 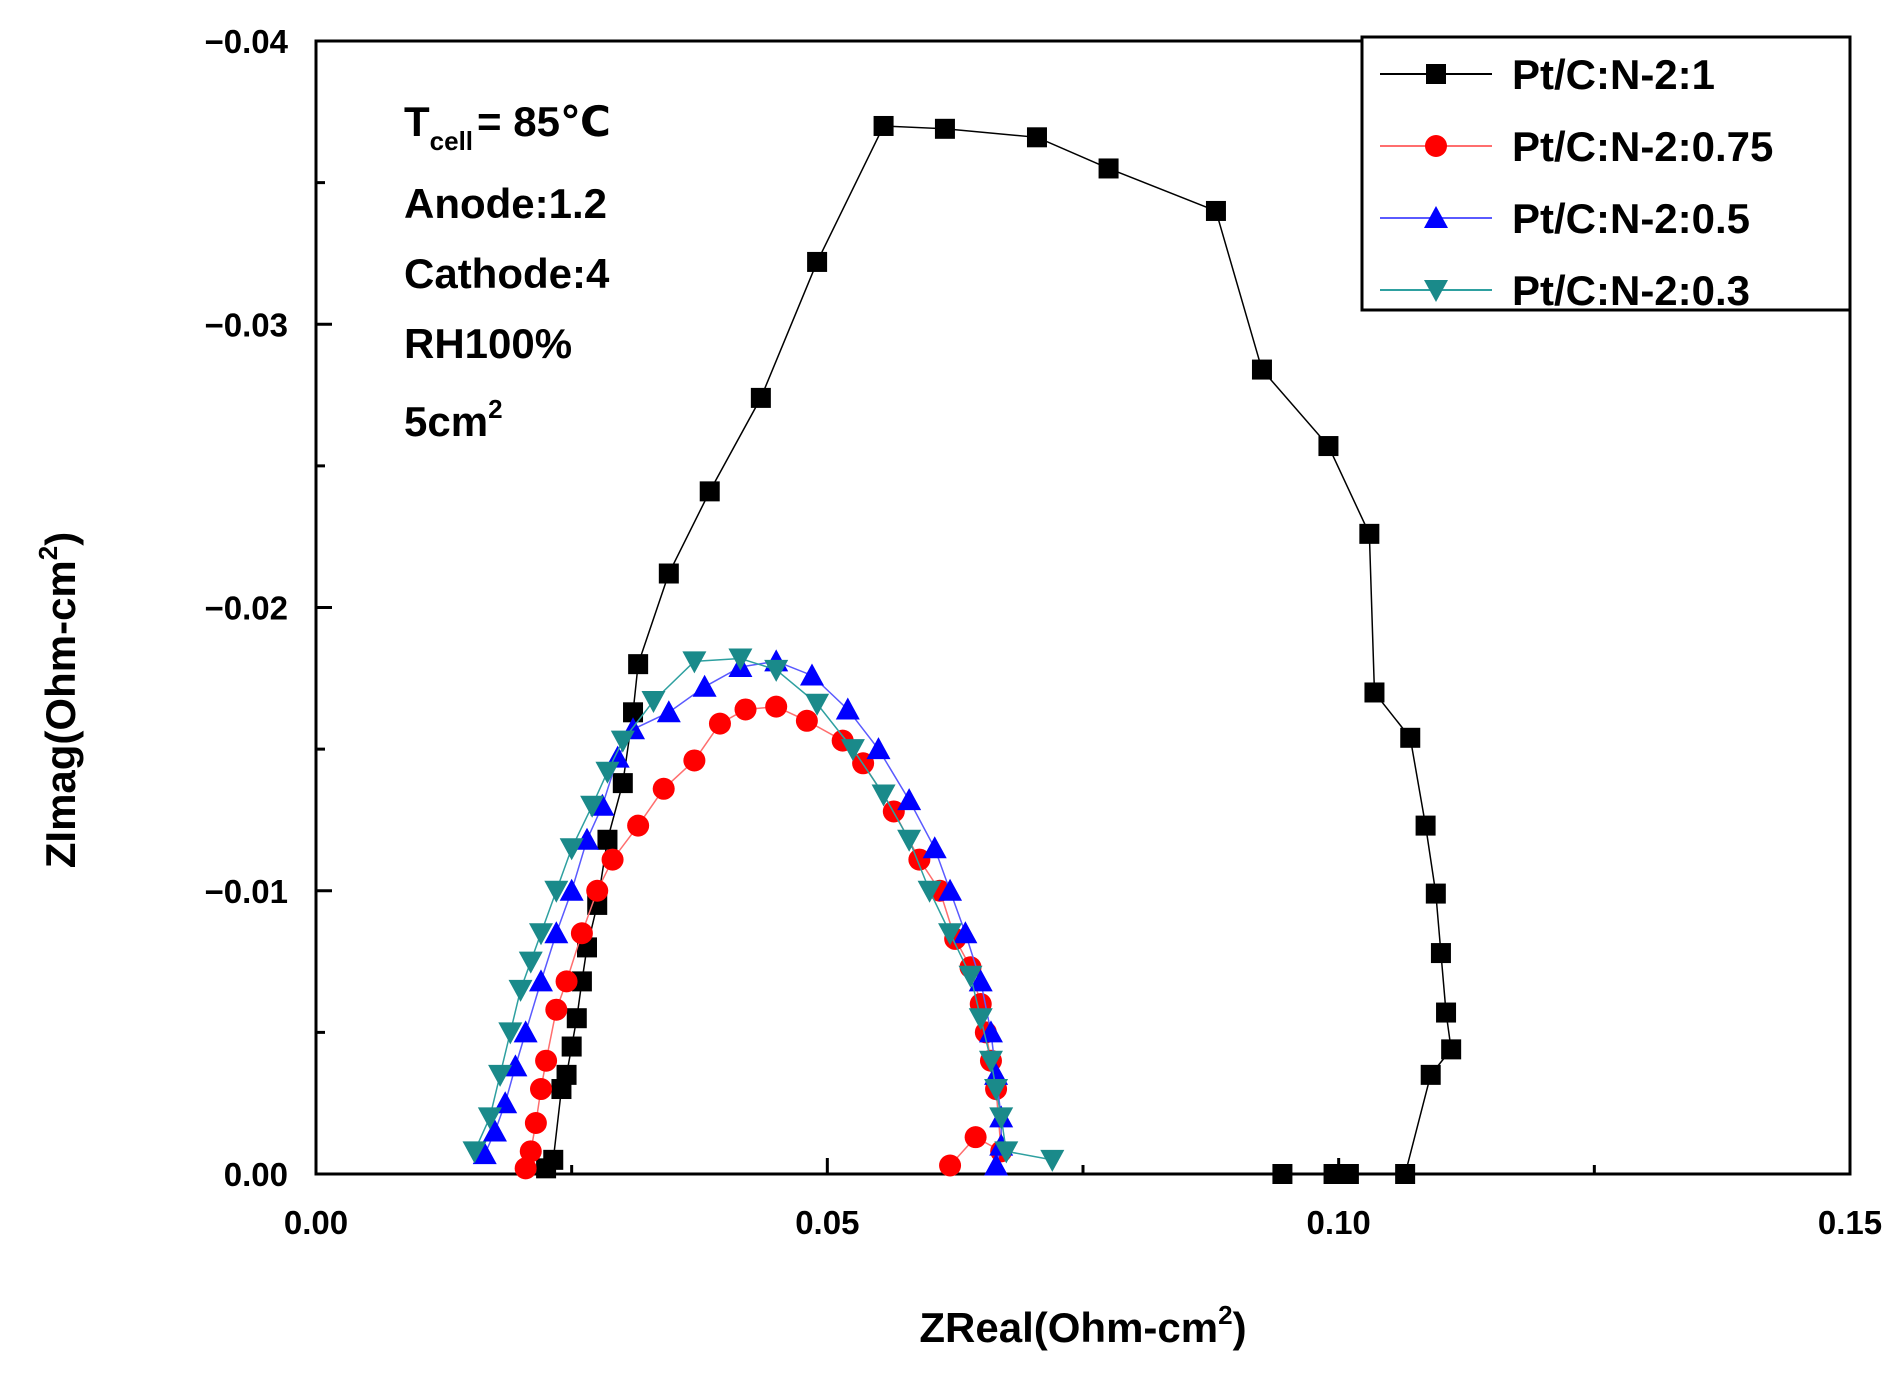 What do you see at coordinates (247, 891) in the screenshot?
I see `y-tick-label: −0.01` at bounding box center [247, 891].